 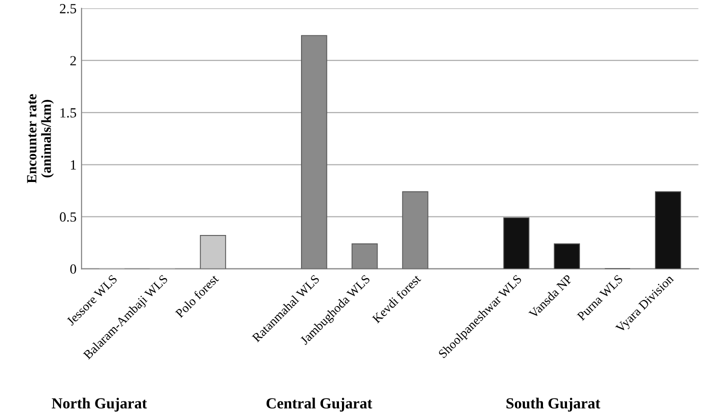 I want to click on y-tick-label: 1, so click(x=73, y=165).